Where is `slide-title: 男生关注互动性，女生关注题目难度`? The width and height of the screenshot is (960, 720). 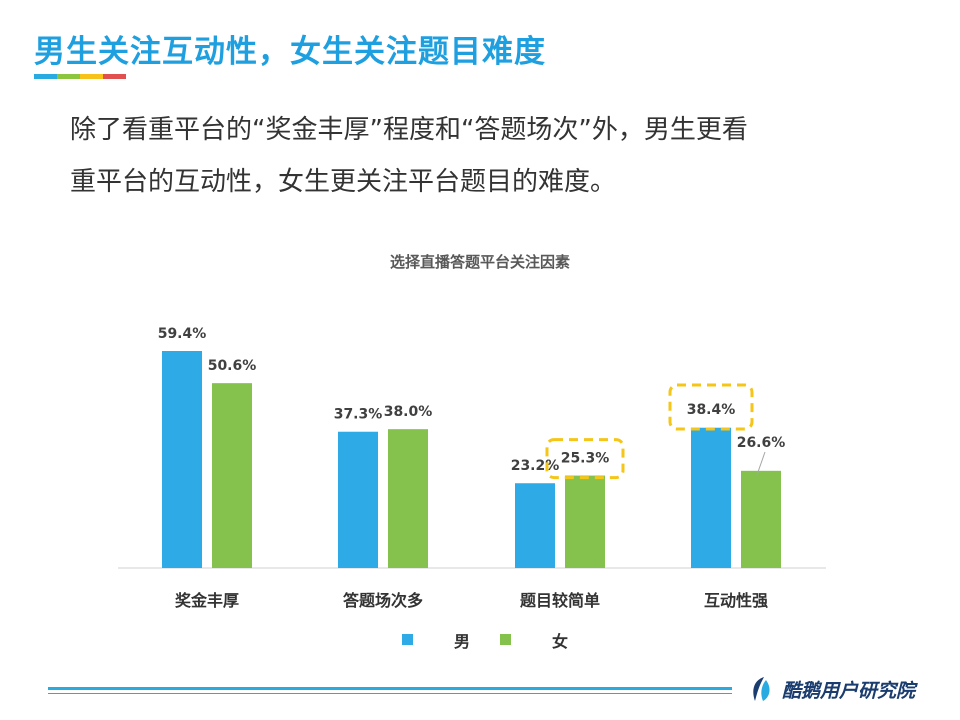 slide-title: 男生关注互动性，女生关注题目难度 is located at coordinates (290, 52).